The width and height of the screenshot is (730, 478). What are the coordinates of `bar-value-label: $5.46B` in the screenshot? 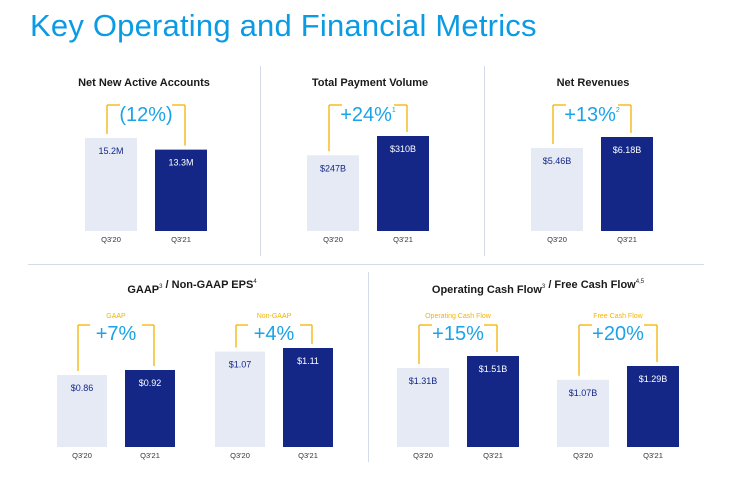 It's located at (557, 161).